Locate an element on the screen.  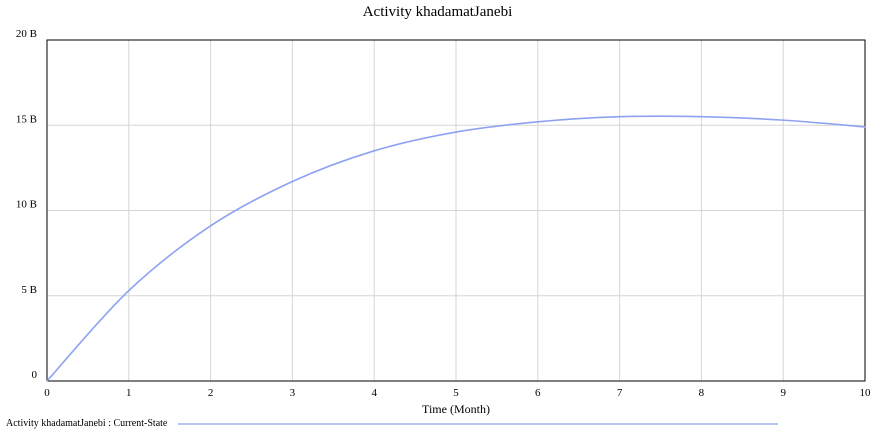
x-tick-label: 4 is located at coordinates (374, 393).